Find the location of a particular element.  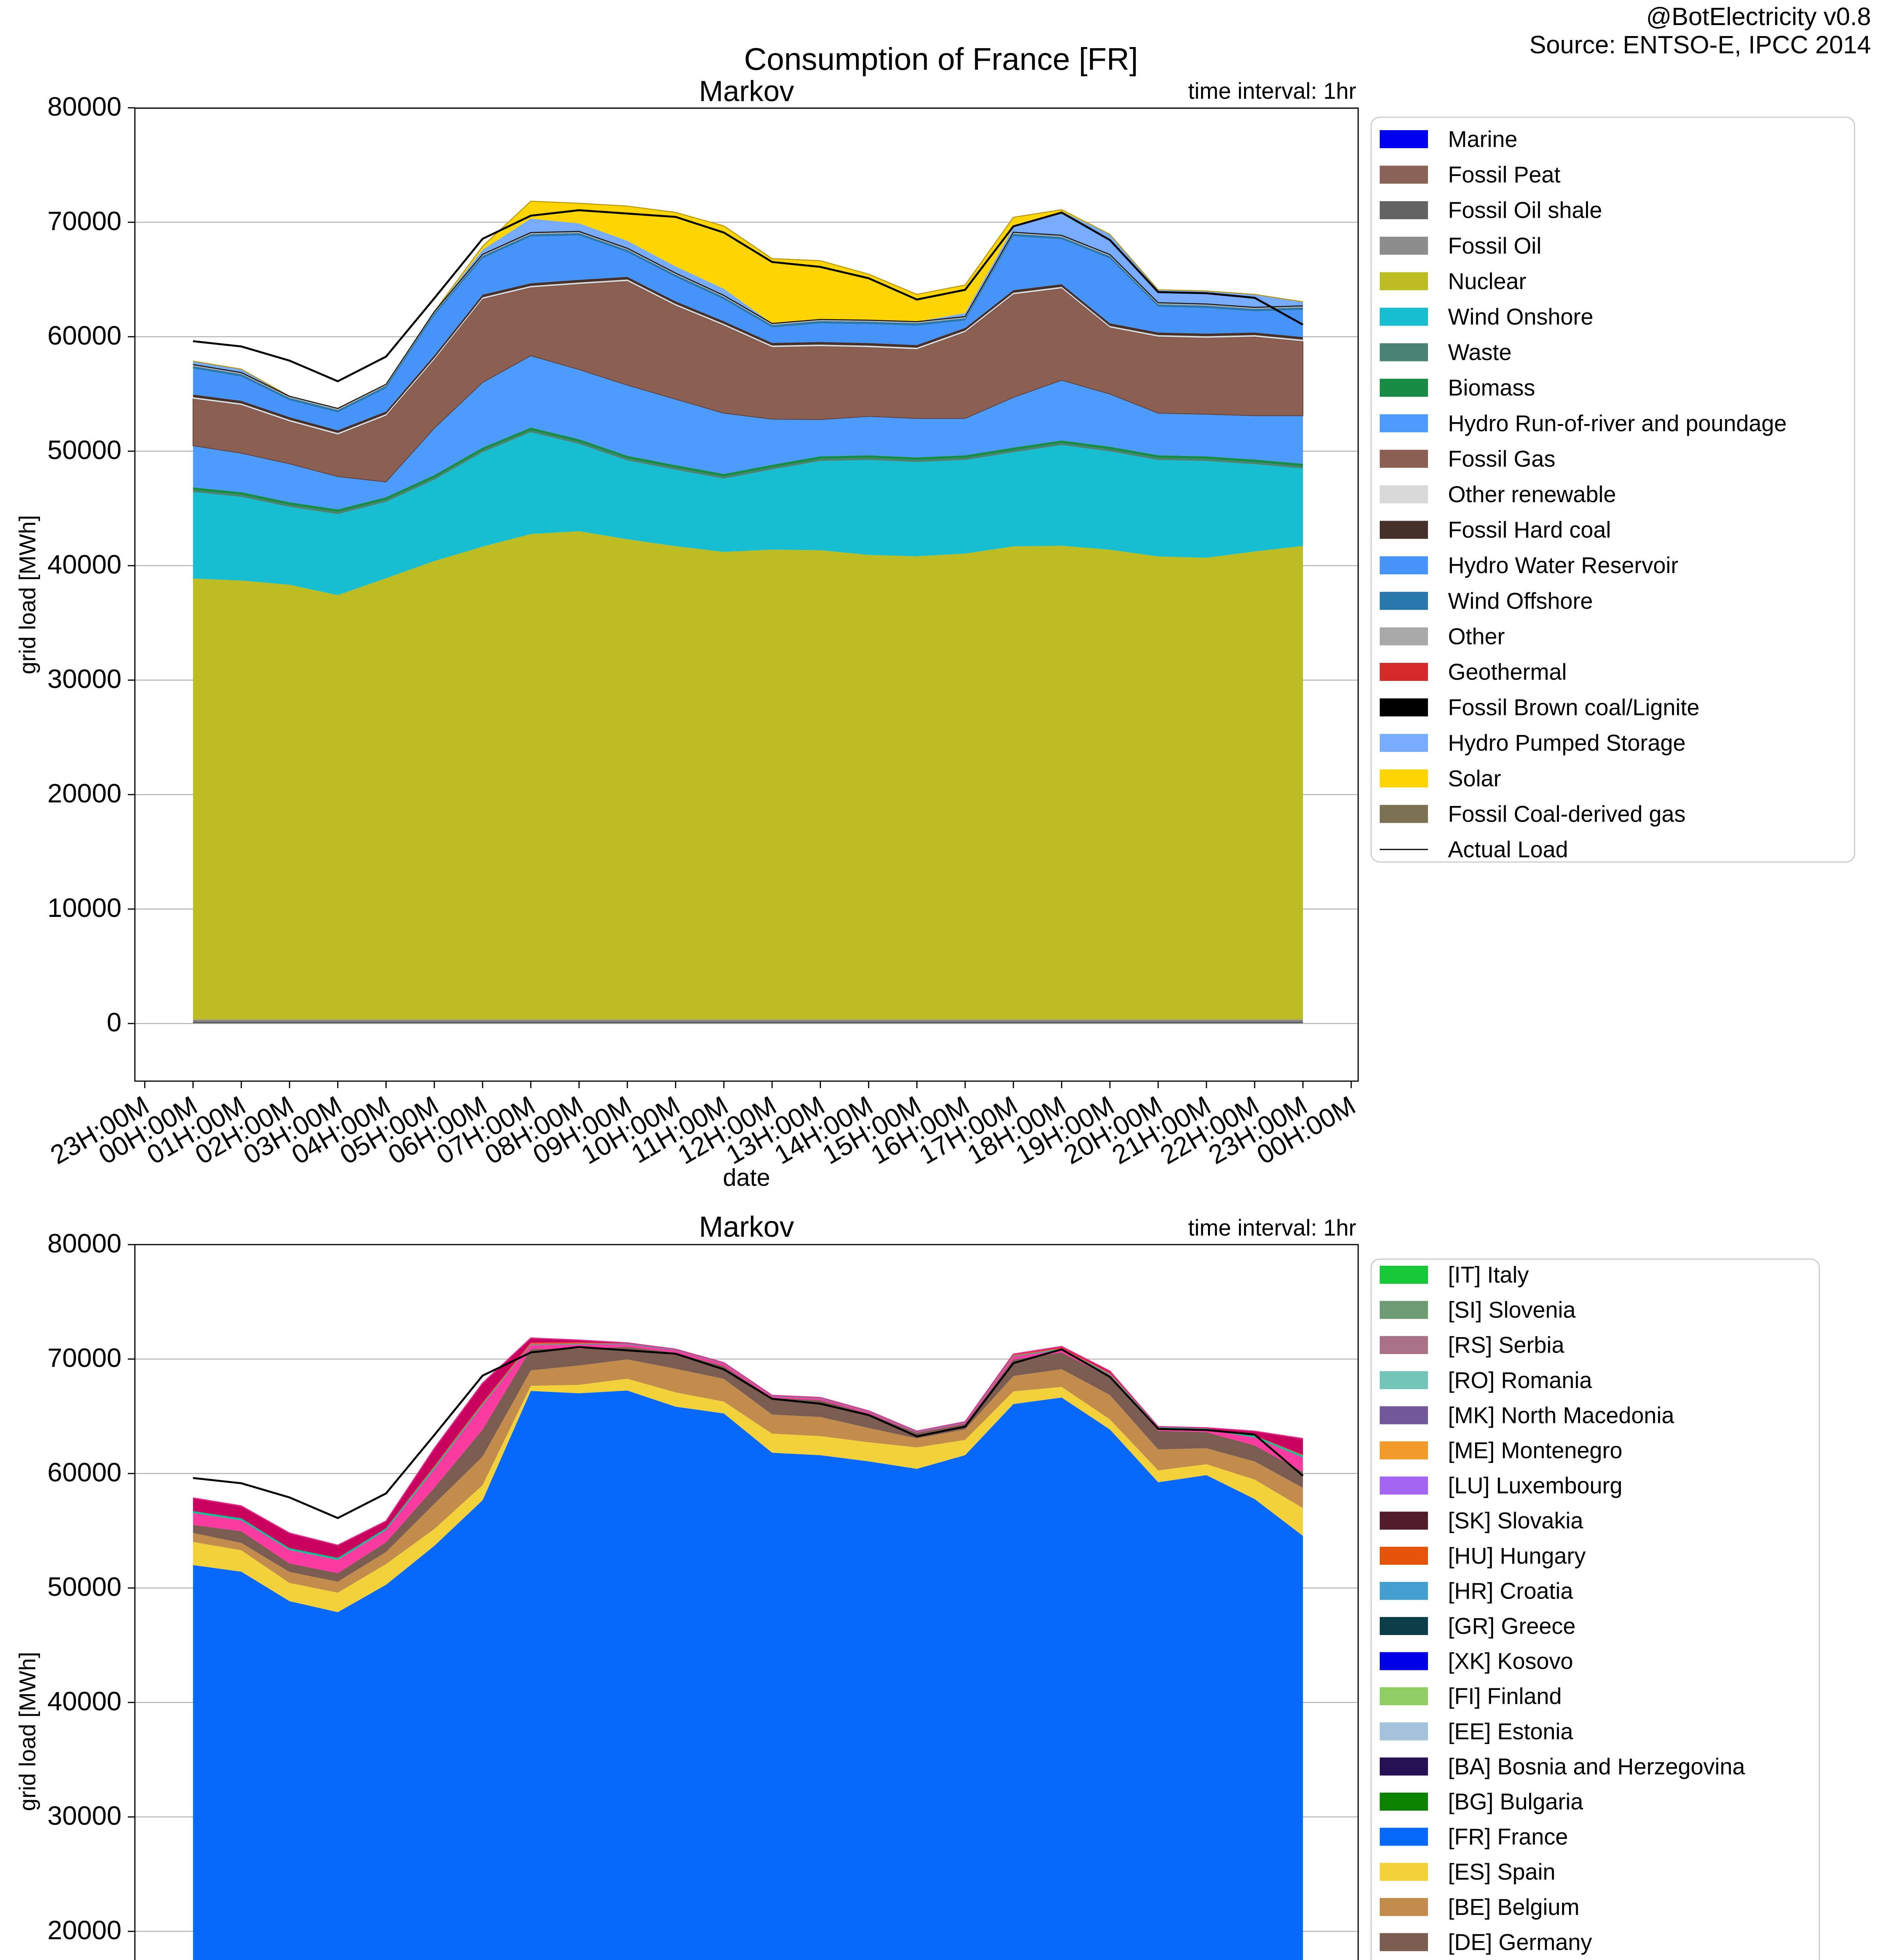

svg-text: Source: ENTSO-E, IPCC 2014 is located at coordinates (1700, 45).